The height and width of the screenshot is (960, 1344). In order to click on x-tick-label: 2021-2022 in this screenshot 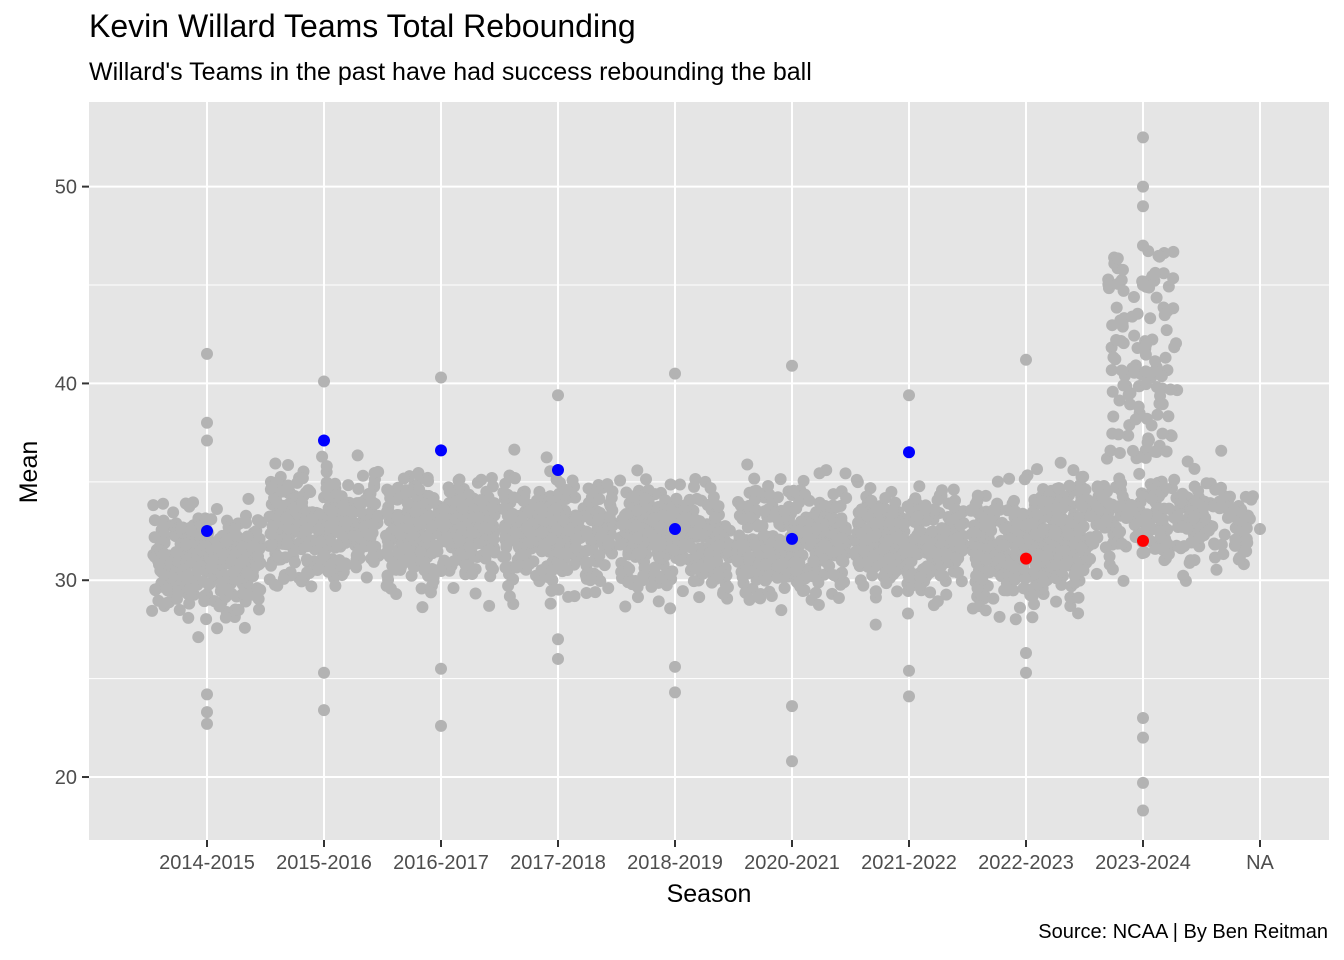, I will do `click(909, 863)`.